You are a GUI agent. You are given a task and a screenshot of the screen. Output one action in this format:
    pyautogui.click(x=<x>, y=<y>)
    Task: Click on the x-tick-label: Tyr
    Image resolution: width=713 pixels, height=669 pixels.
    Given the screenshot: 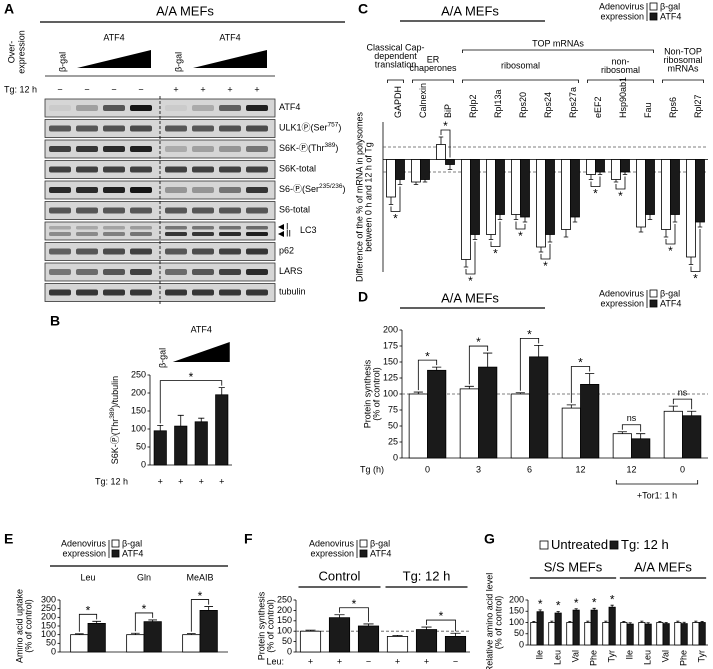 What is the action you would take?
    pyautogui.click(x=611, y=656)
    